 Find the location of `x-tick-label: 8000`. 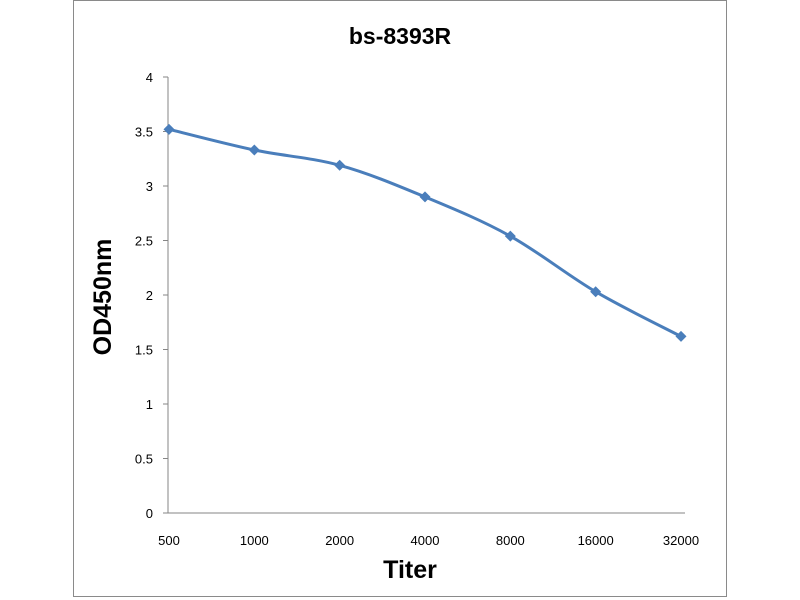

x-tick-label: 8000 is located at coordinates (510, 540).